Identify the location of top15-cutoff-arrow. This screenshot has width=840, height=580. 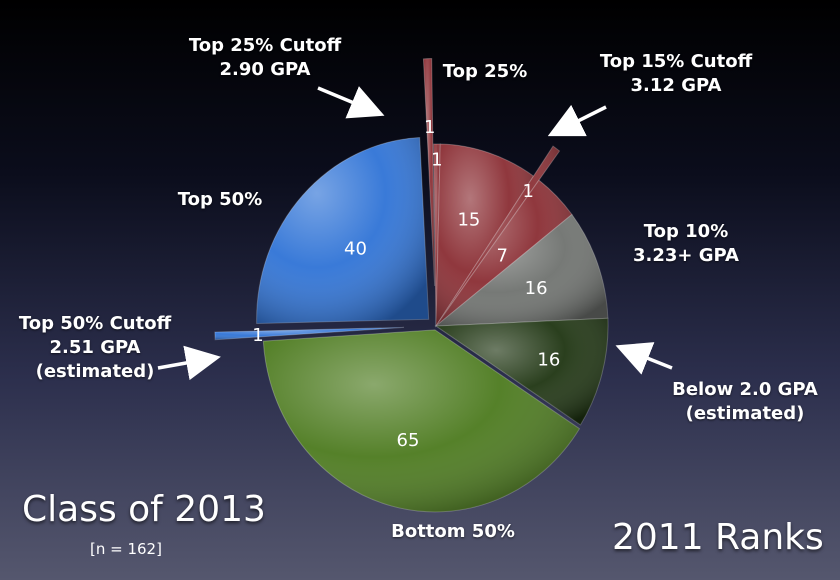
(577, 120).